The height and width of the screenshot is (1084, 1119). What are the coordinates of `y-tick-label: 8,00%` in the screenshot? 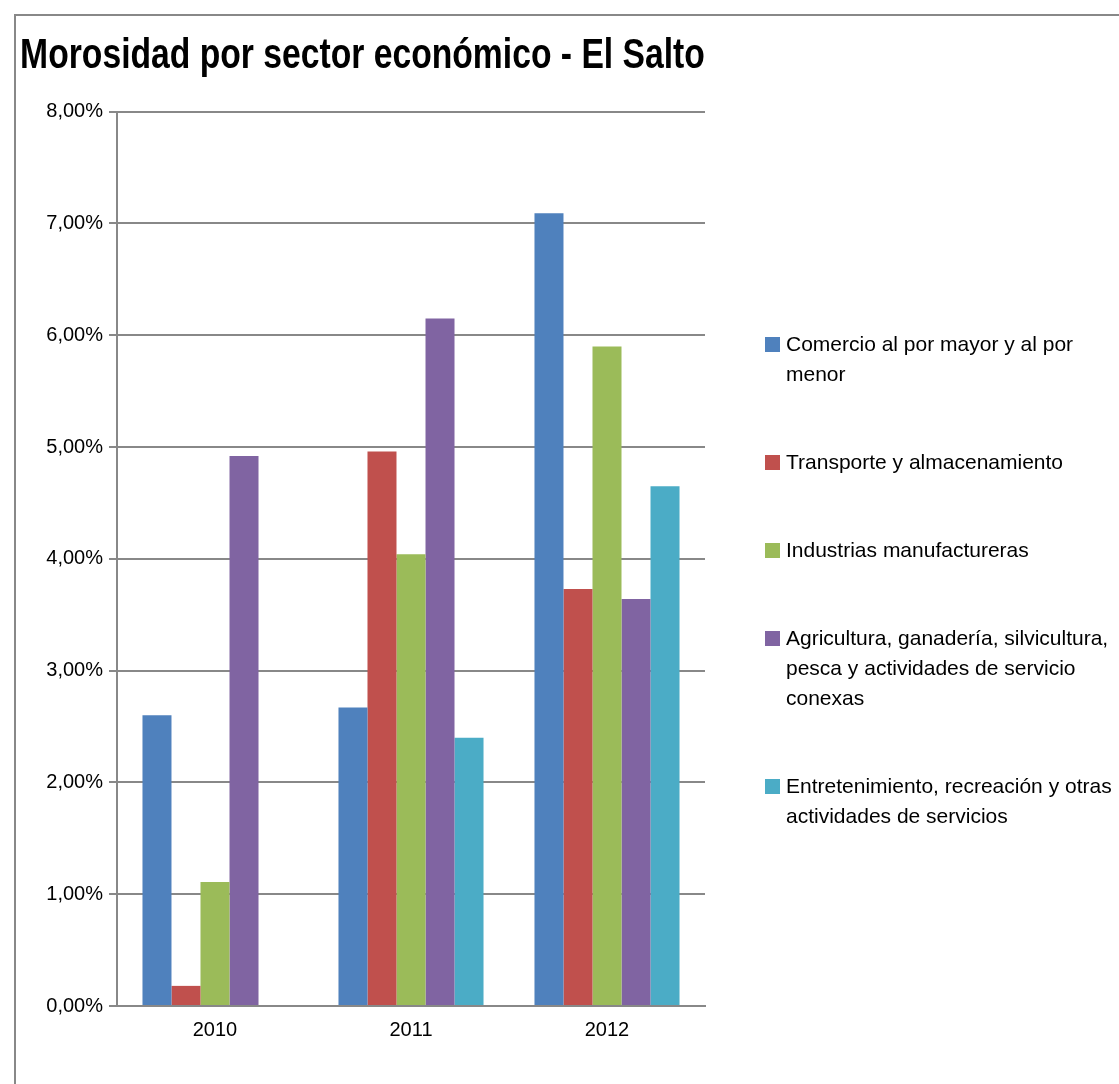 It's located at (75, 110).